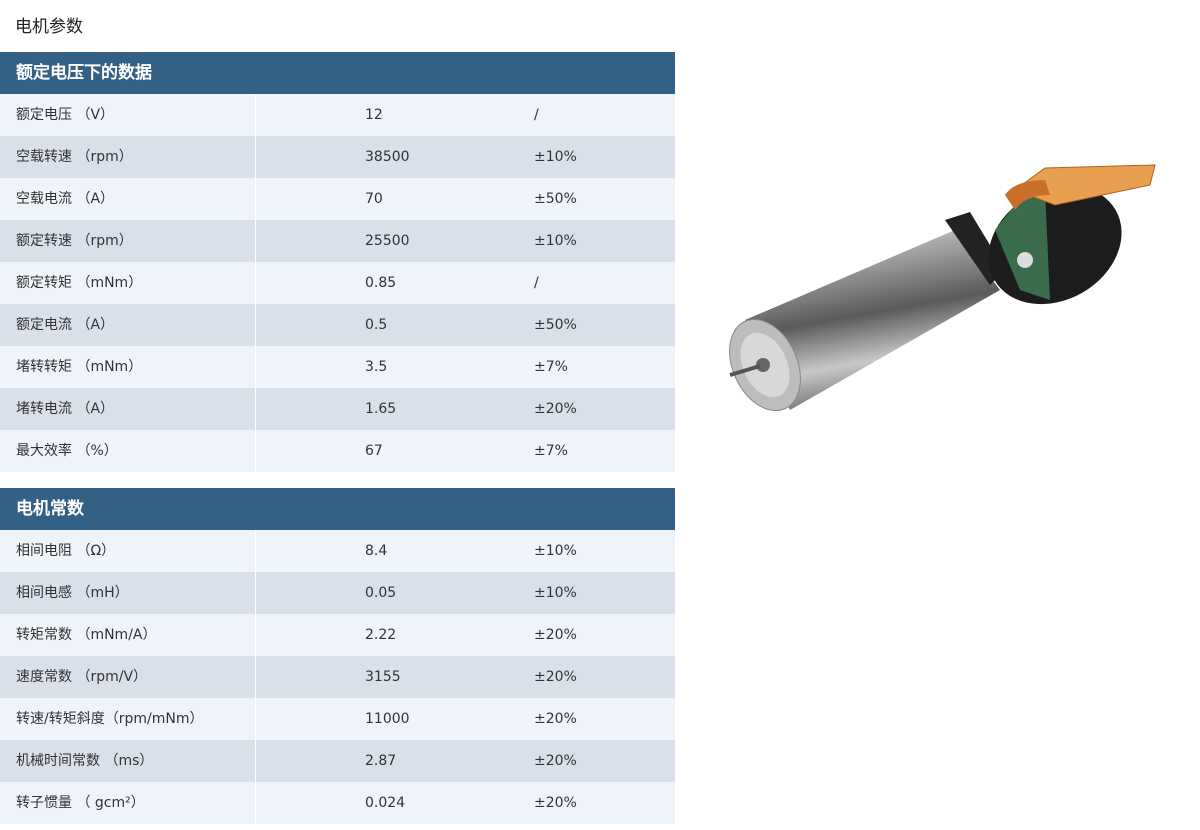 This screenshot has width=1200, height=830. I want to click on motor-product-image, so click(942, 288).